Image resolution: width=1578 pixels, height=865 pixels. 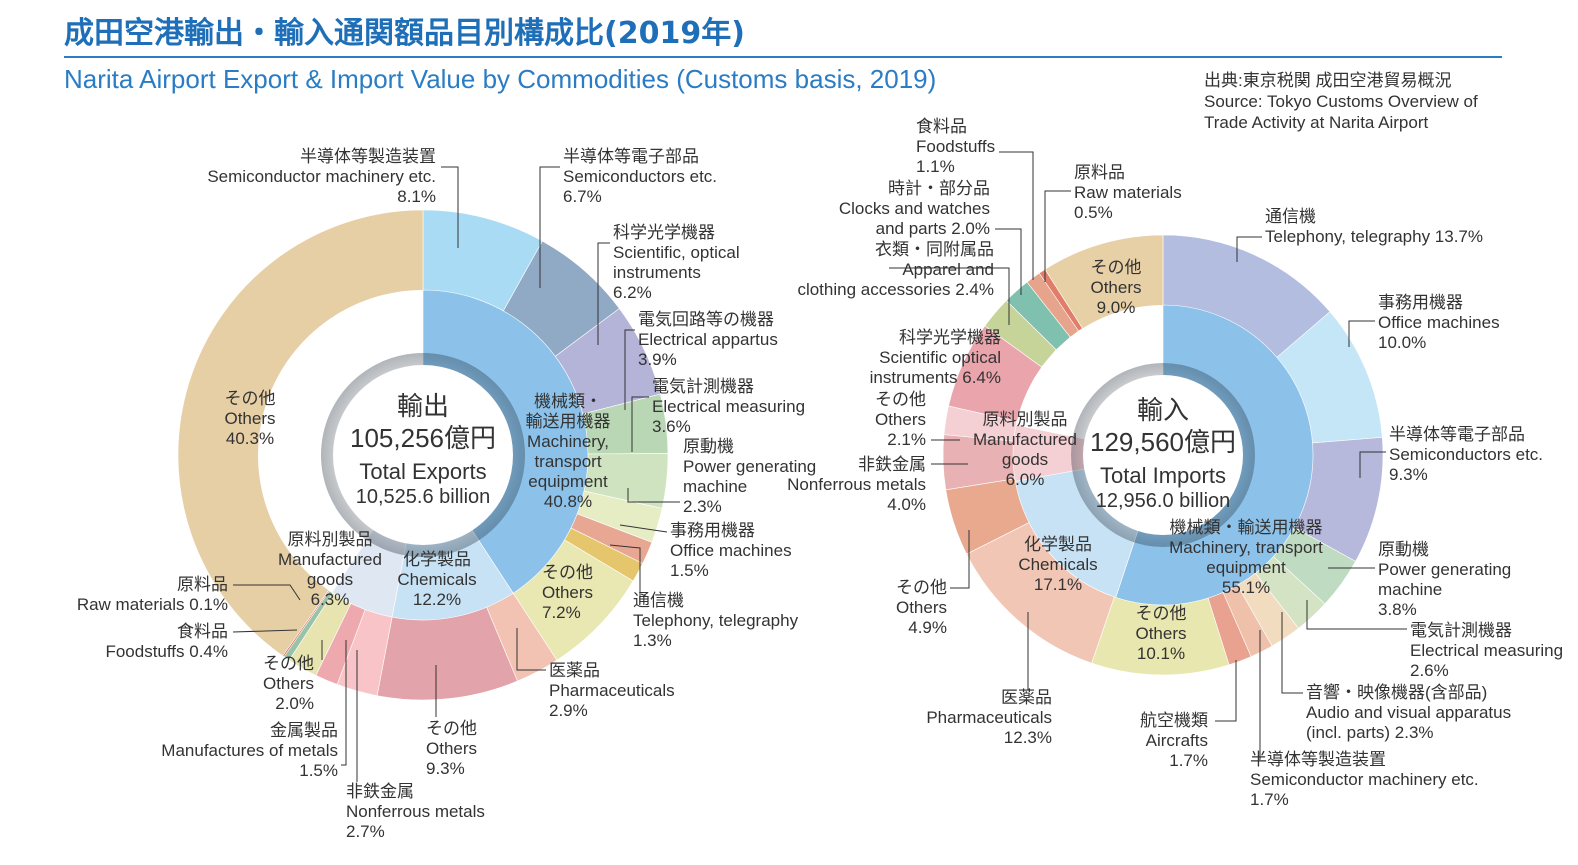 I want to click on exports-outer-label: 通信機 Telephony, telegraphy 1.3%, so click(x=716, y=620).